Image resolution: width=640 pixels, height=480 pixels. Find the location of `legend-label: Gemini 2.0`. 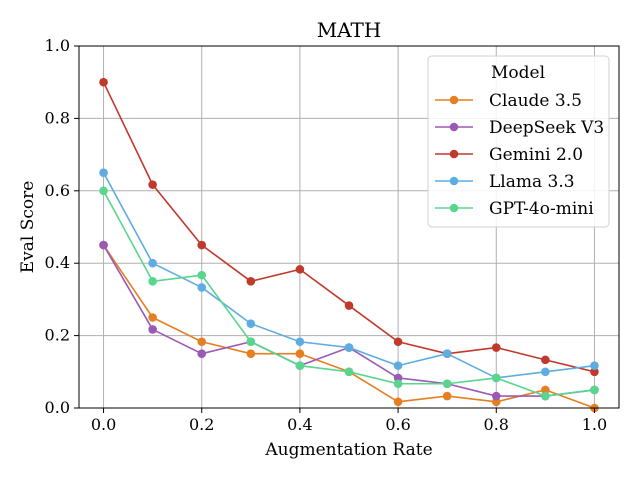

legend-label: Gemini 2.0 is located at coordinates (536, 155).